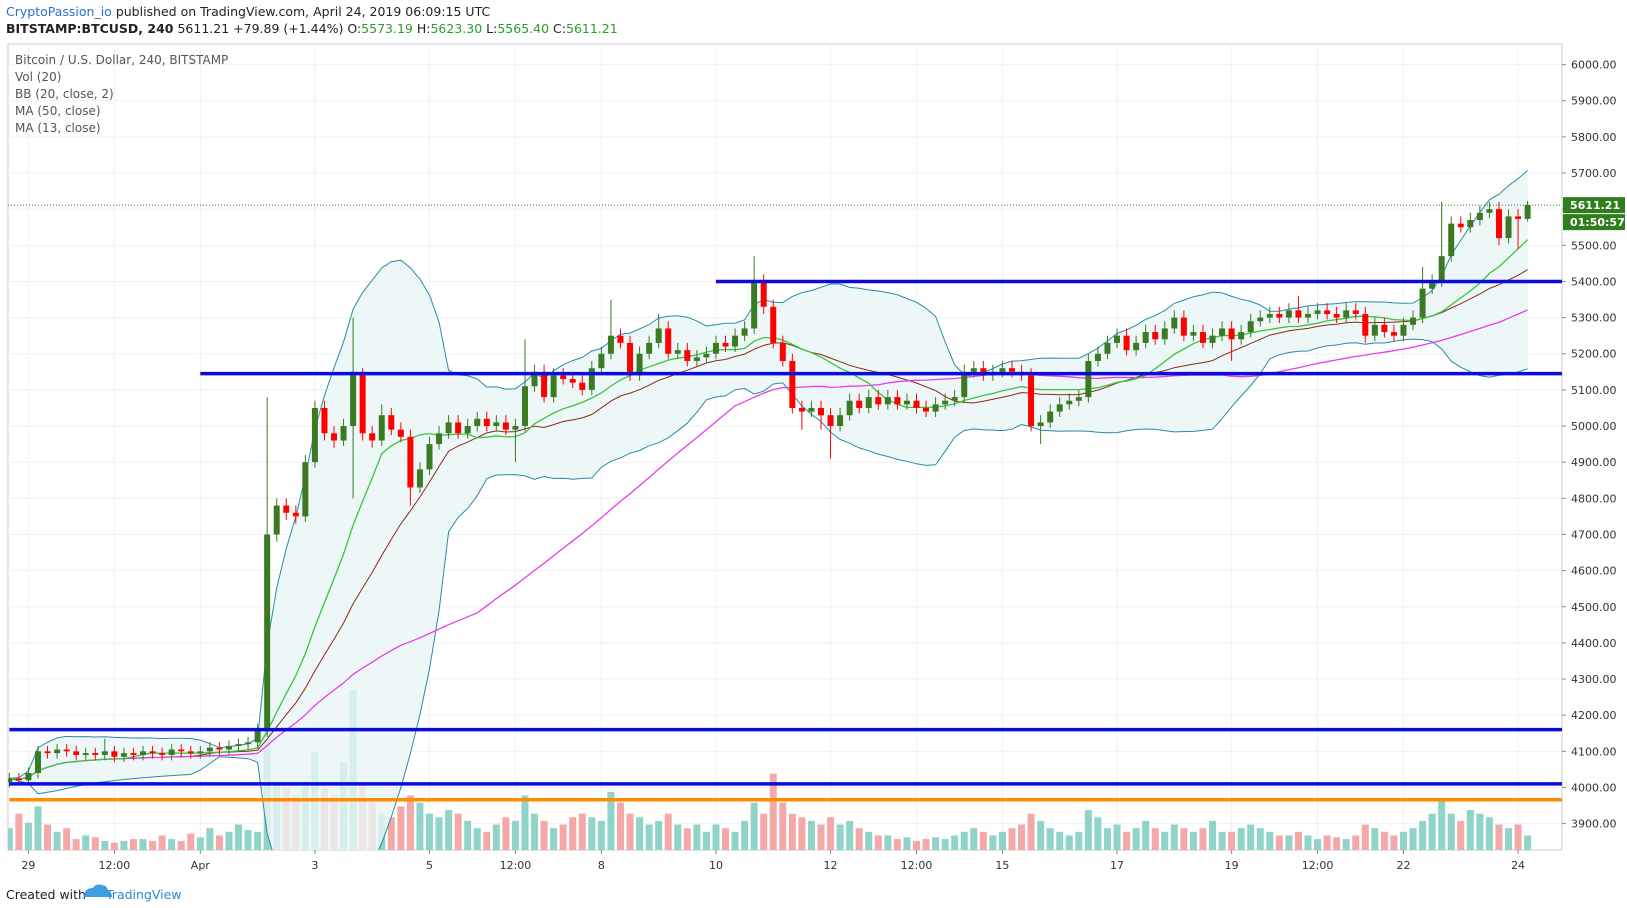 Image resolution: width=1627 pixels, height=908 pixels. Describe the element at coordinates (143, 894) in the screenshot. I see `footer-brand: TradingView` at that location.